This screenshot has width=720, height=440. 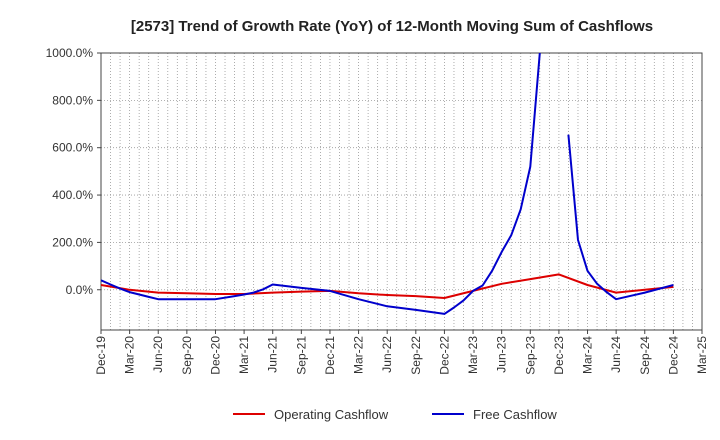 What do you see at coordinates (72, 100) in the screenshot?
I see `y-tick-label: 800.0%` at bounding box center [72, 100].